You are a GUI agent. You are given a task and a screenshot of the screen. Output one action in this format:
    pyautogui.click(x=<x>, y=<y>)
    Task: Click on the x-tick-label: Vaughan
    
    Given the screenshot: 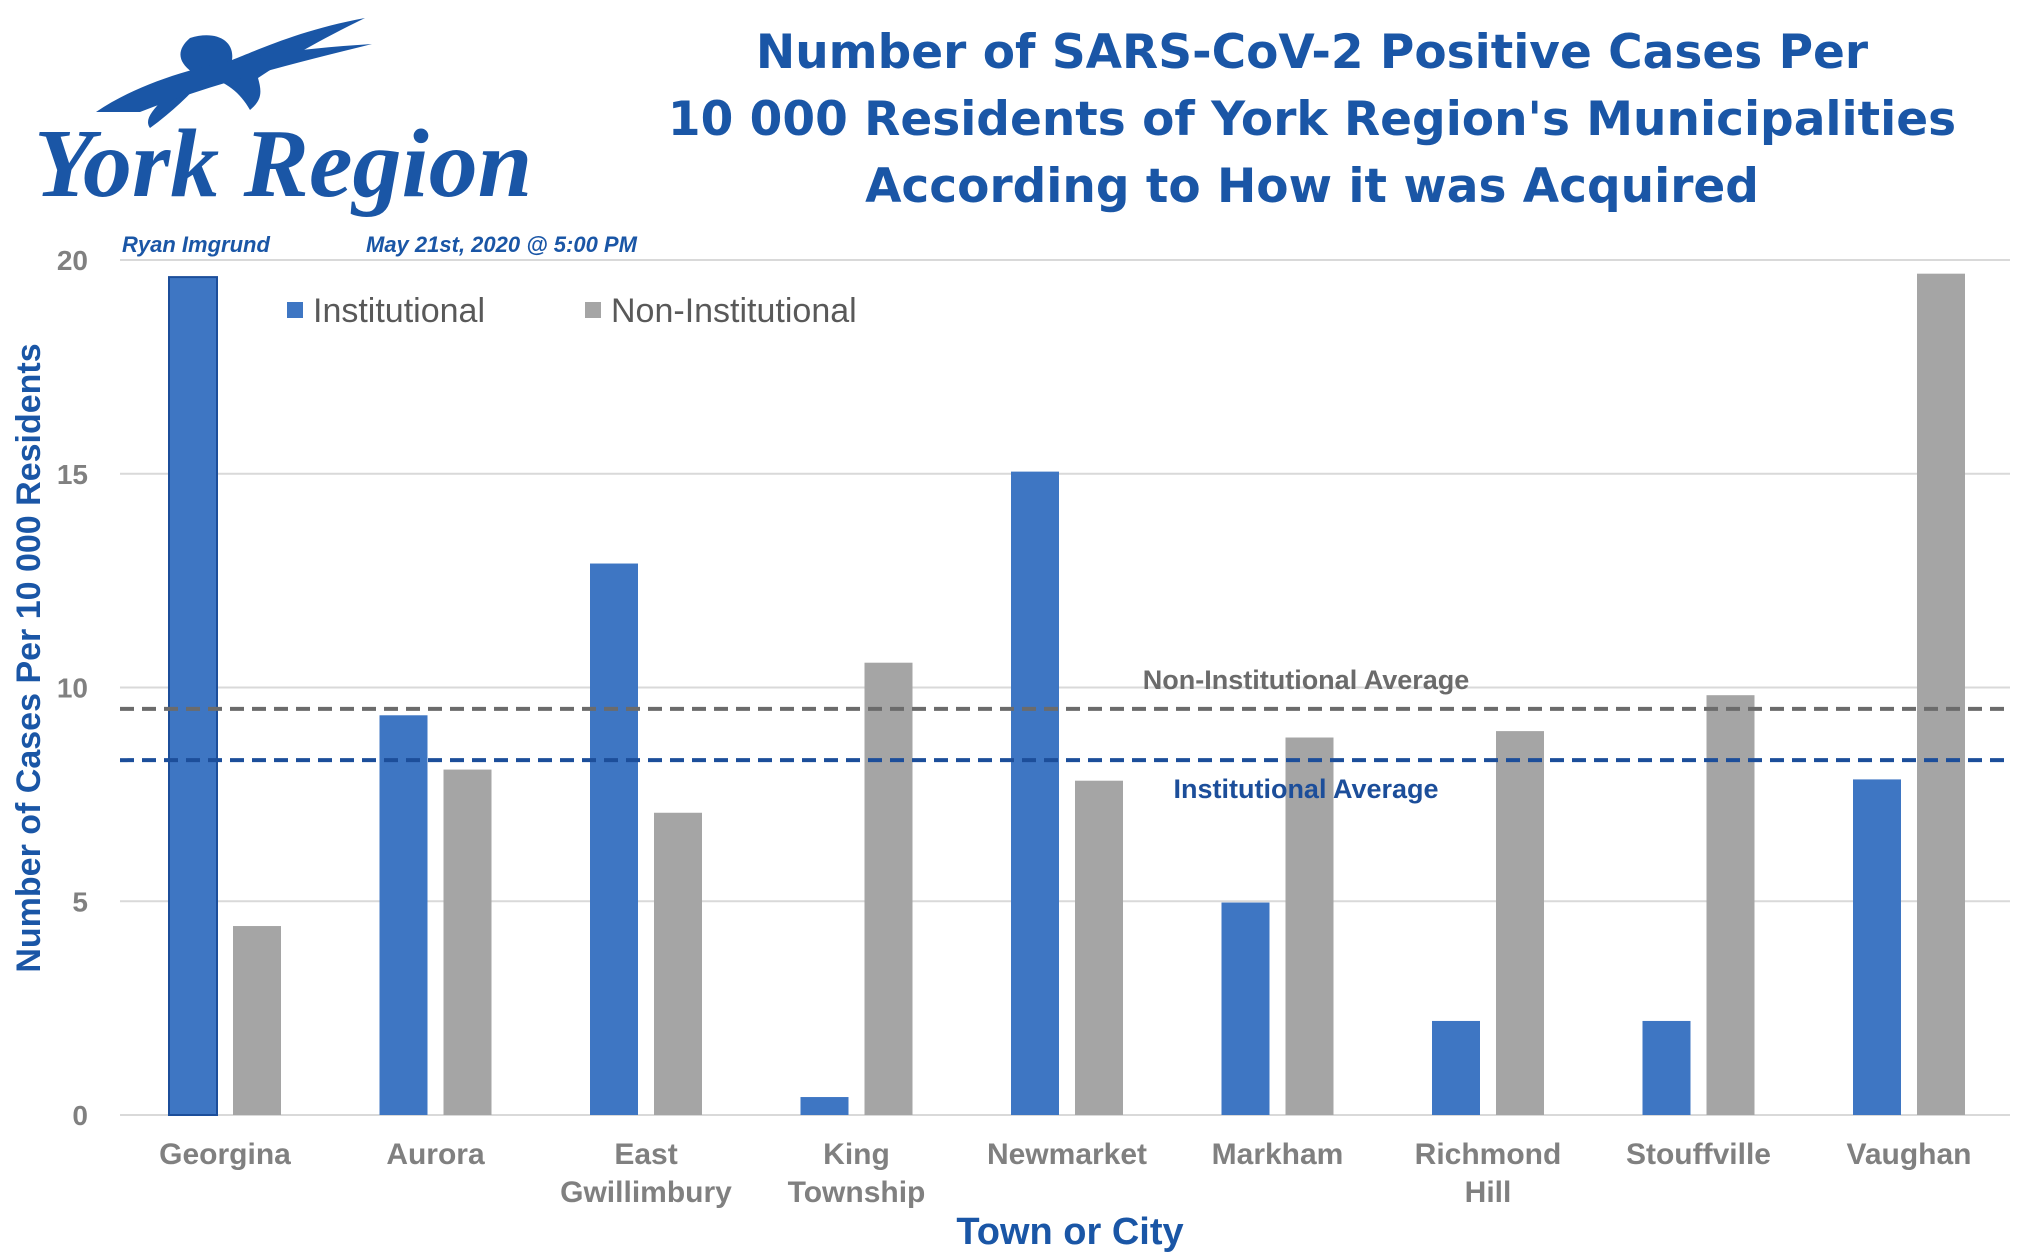 What is the action you would take?
    pyautogui.click(x=1908, y=1154)
    